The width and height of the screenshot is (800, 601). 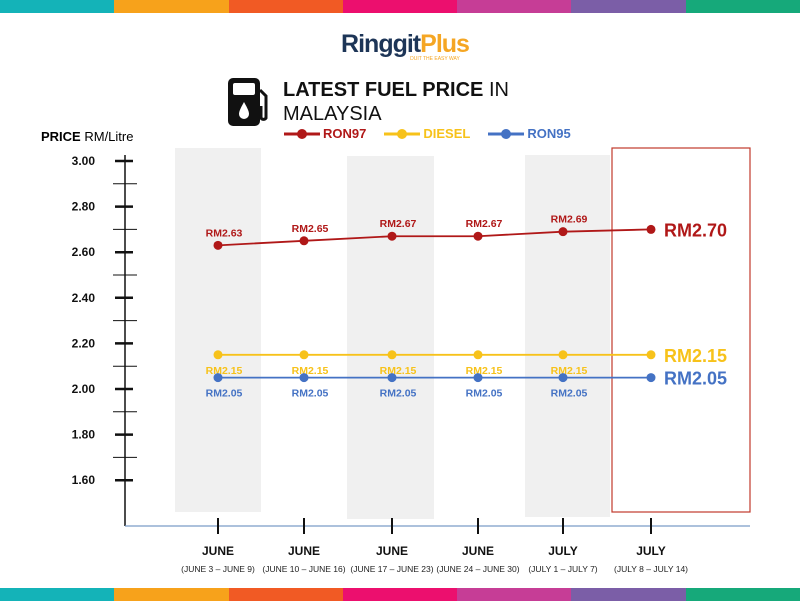 What do you see at coordinates (549, 133) in the screenshot?
I see `legend-label: RON95` at bounding box center [549, 133].